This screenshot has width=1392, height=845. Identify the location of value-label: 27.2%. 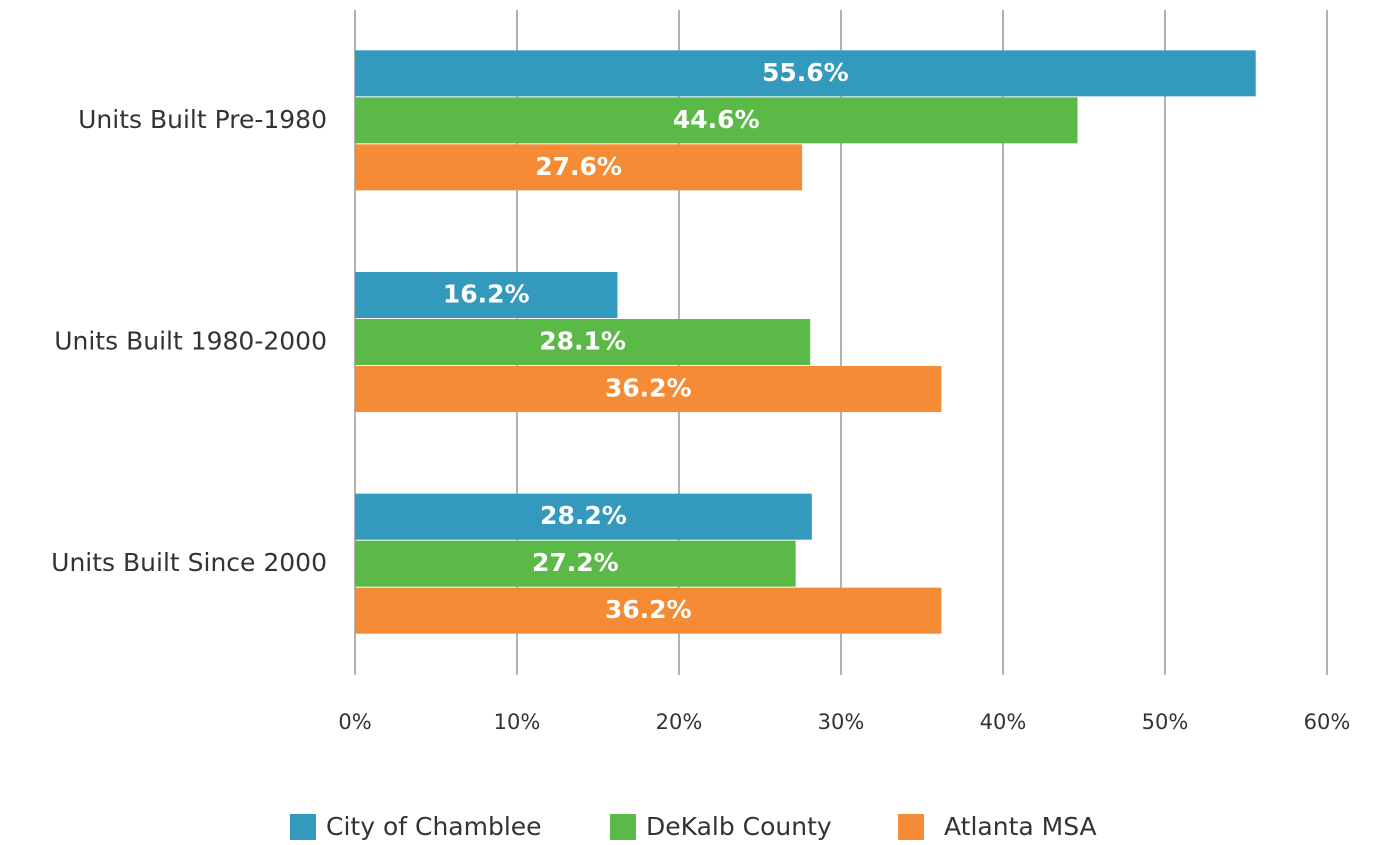
(575, 562).